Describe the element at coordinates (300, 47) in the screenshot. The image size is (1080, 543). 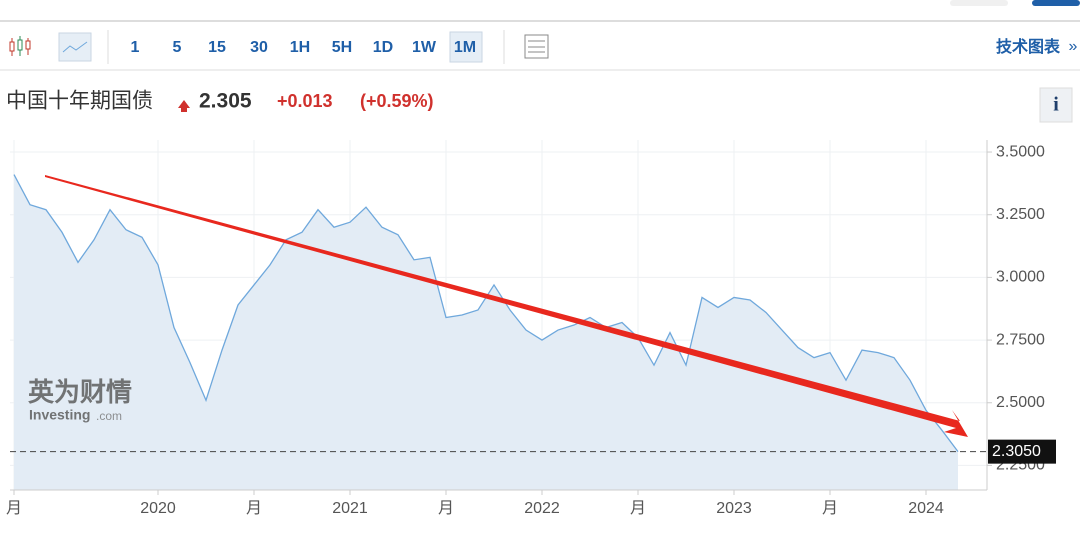
I see `interval-button: 1H` at that location.